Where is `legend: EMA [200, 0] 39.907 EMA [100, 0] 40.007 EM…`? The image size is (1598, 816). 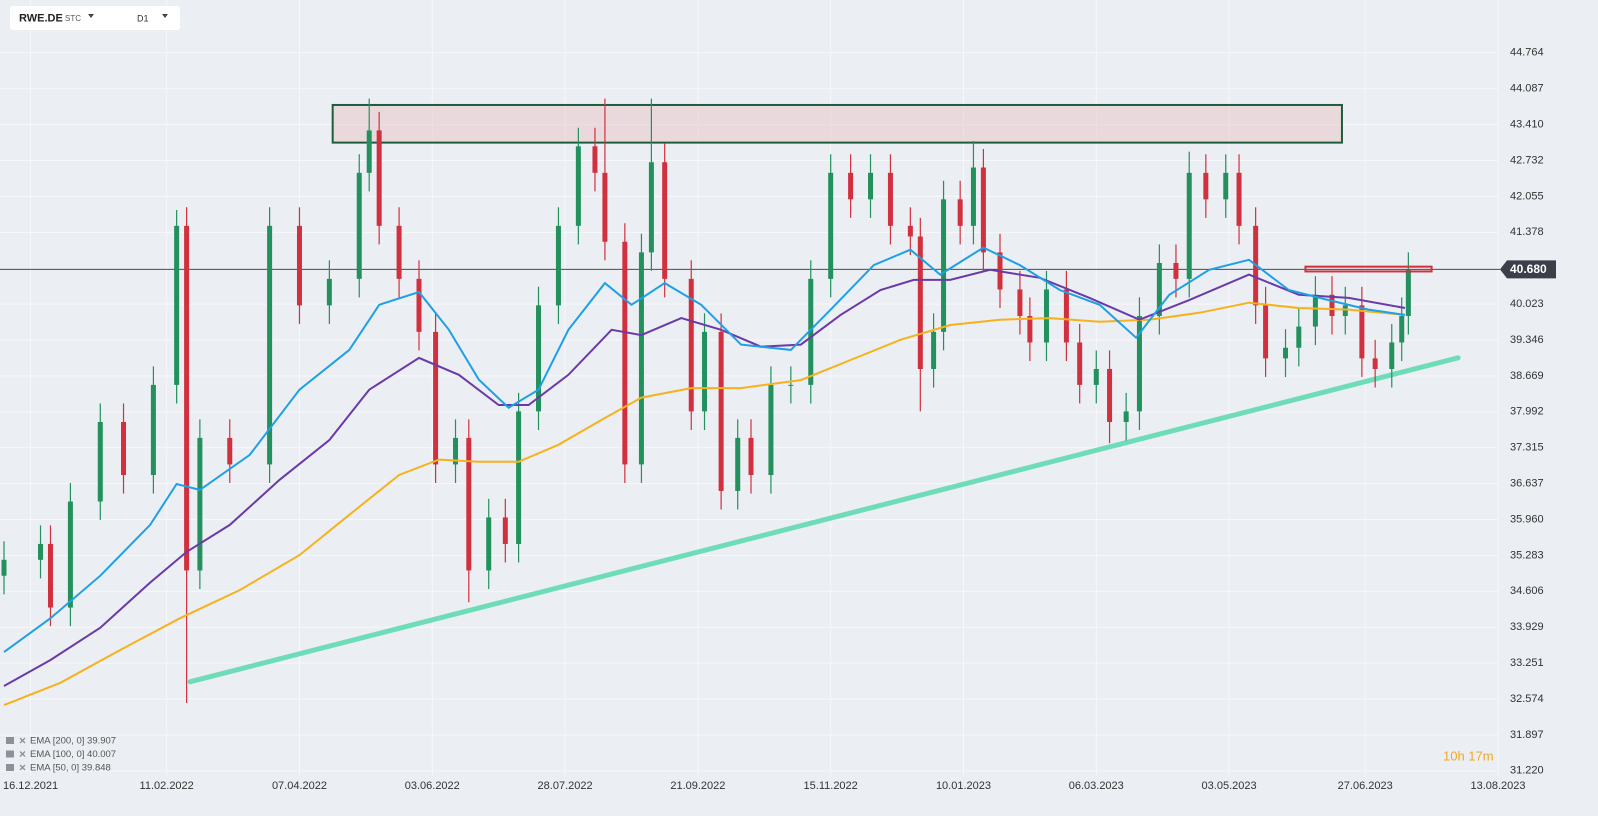
legend: EMA [200, 0] 39.907 EMA [100, 0] 40.007 EM… is located at coordinates (61, 755).